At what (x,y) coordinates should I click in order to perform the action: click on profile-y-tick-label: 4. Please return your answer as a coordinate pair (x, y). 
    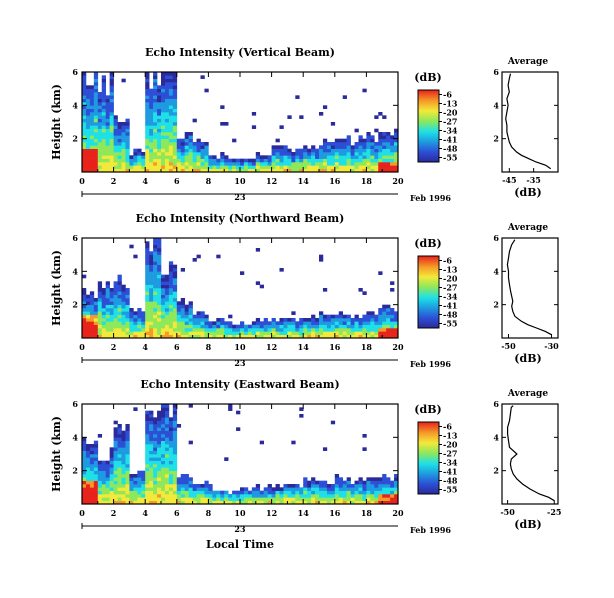
    Looking at the image, I should click on (496, 437).